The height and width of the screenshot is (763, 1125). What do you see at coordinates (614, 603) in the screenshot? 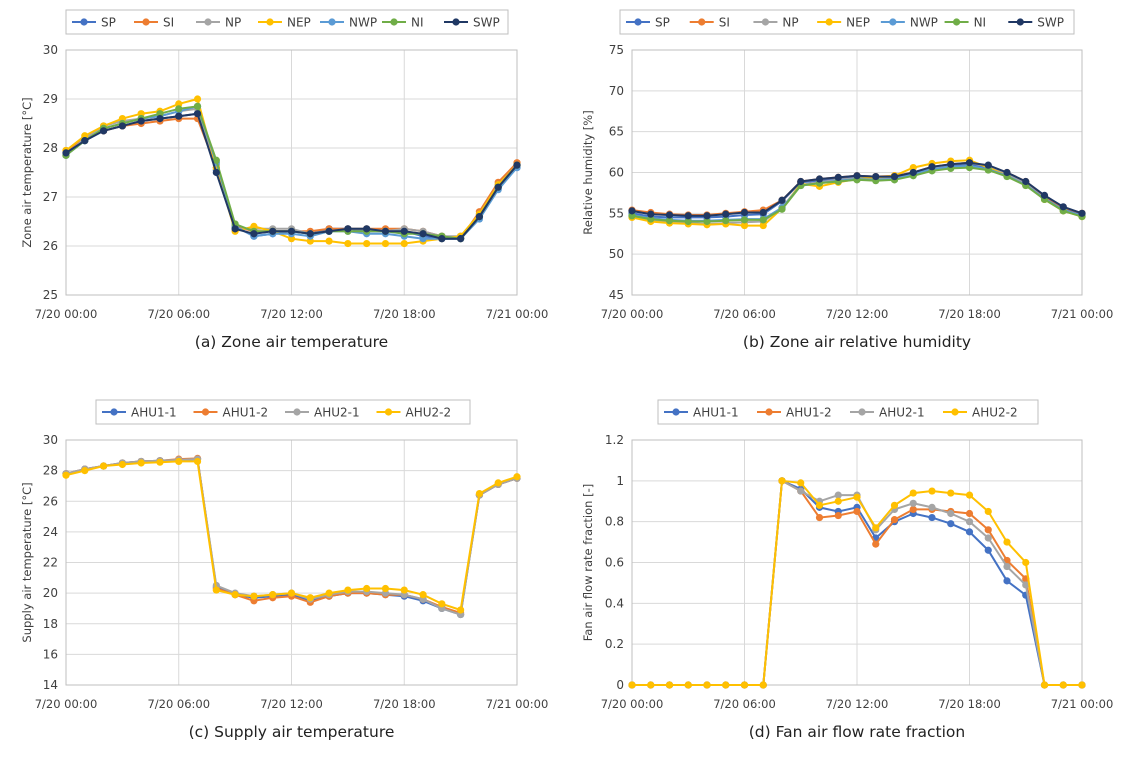
I see `y-tick-label: 0.4` at bounding box center [614, 603].